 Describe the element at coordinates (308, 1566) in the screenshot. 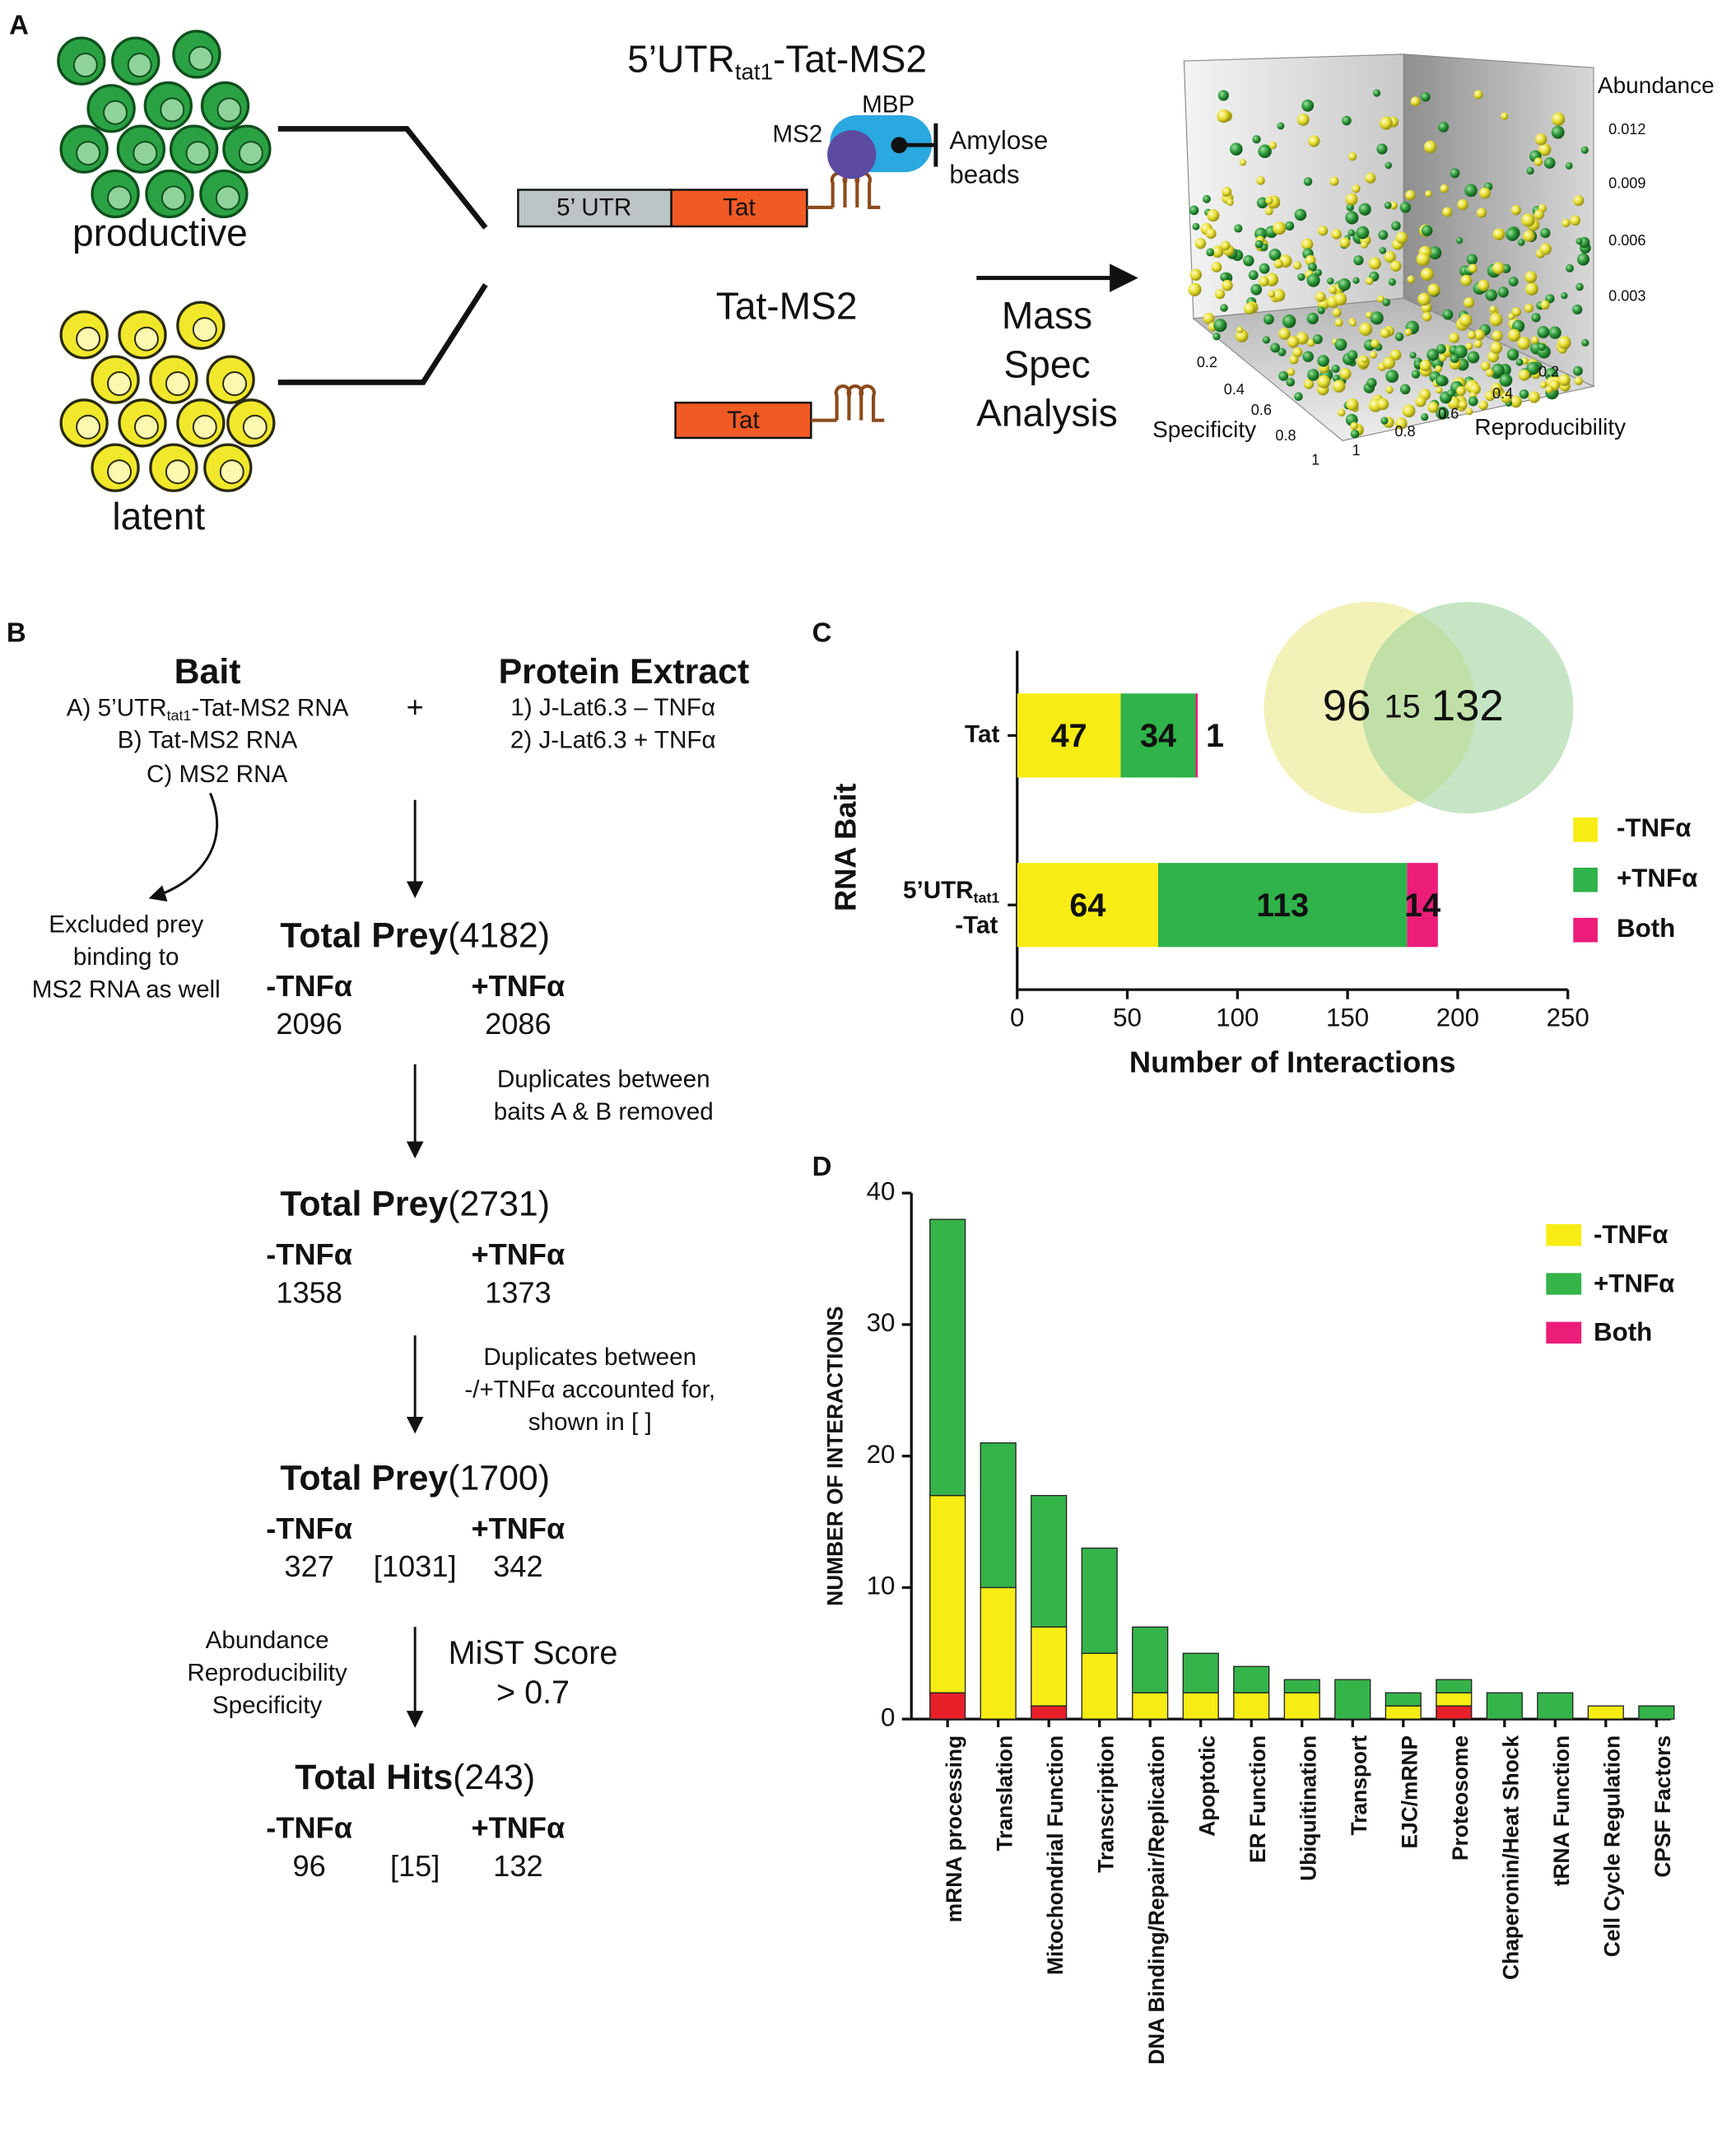

I see `label: 327` at that location.